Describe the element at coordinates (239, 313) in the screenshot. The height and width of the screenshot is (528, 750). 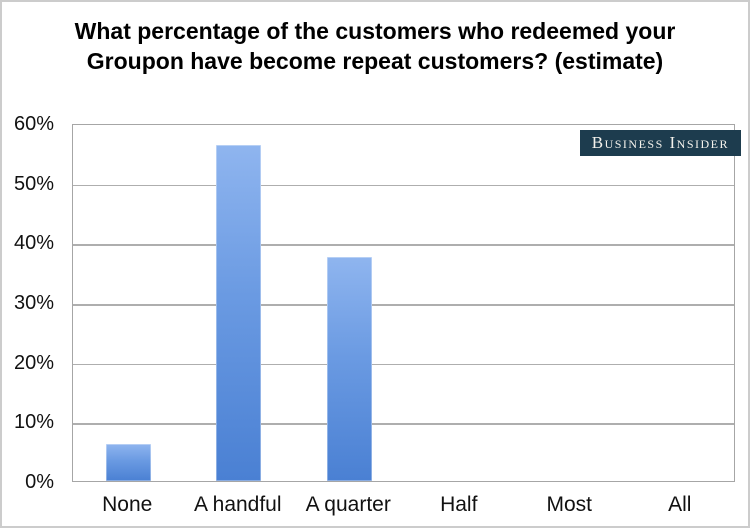
I see `bar-a-handful` at that location.